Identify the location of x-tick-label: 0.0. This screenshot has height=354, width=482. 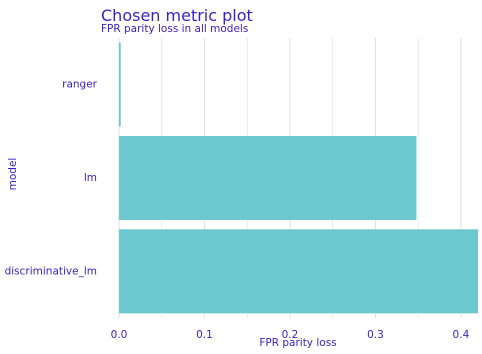
(119, 335).